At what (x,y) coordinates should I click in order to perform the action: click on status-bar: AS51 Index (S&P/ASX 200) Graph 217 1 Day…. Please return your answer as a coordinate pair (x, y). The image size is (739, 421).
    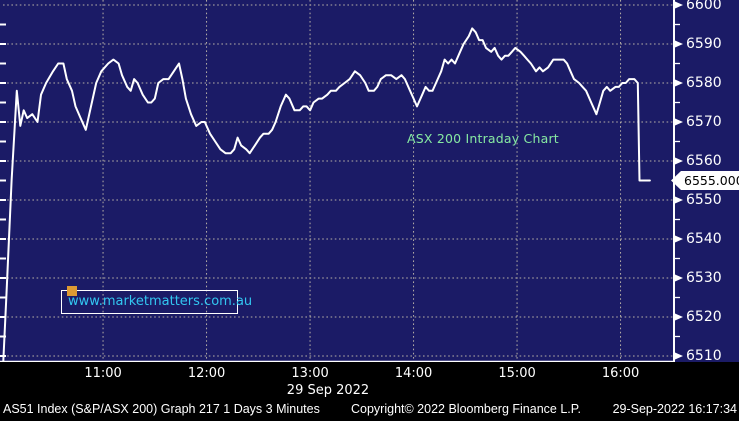
    Looking at the image, I should click on (369, 410).